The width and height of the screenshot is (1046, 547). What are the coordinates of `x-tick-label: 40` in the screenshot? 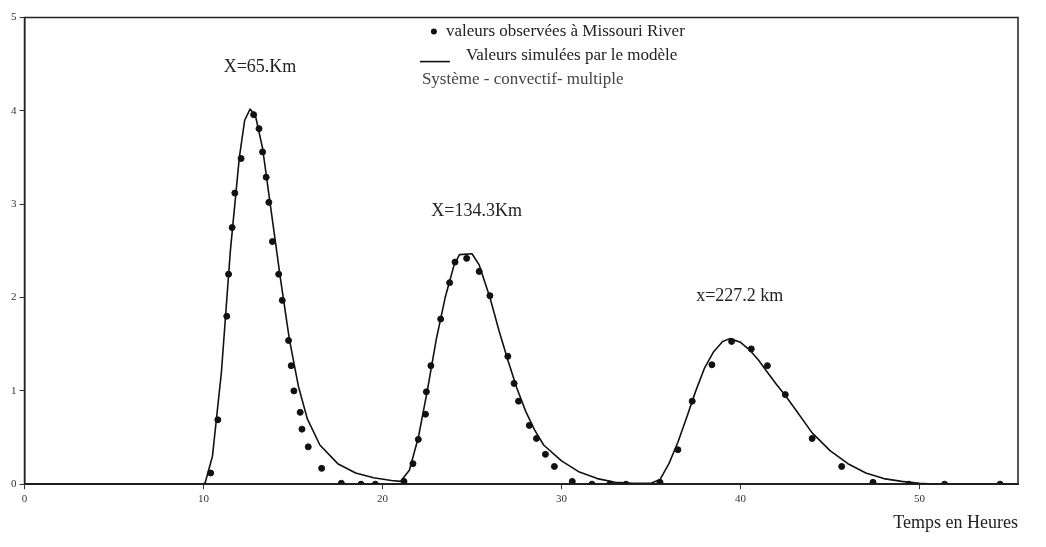 It's located at (741, 497).